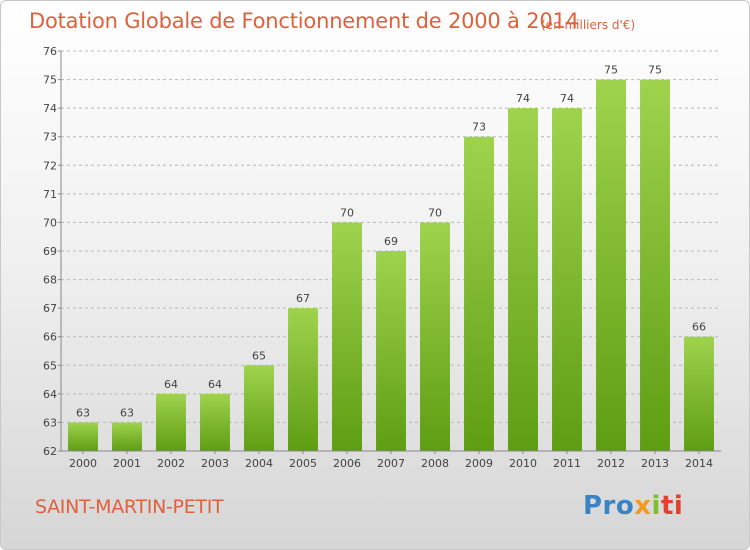 This screenshot has width=750, height=550. What do you see at coordinates (259, 408) in the screenshot?
I see `bar-2004` at bounding box center [259, 408].